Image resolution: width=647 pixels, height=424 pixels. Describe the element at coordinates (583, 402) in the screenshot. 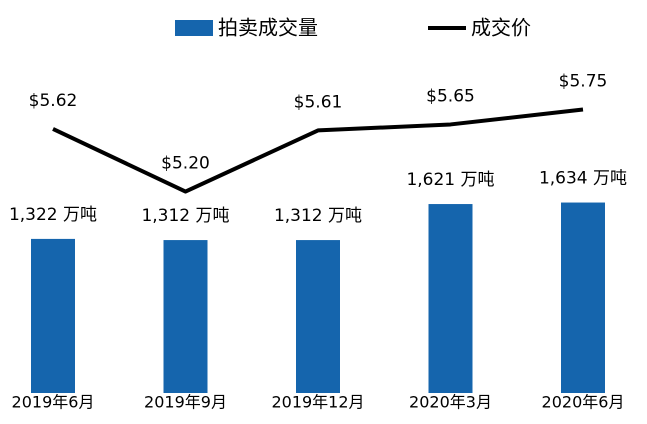

I see `x-tick-label: 2020年6月` at that location.